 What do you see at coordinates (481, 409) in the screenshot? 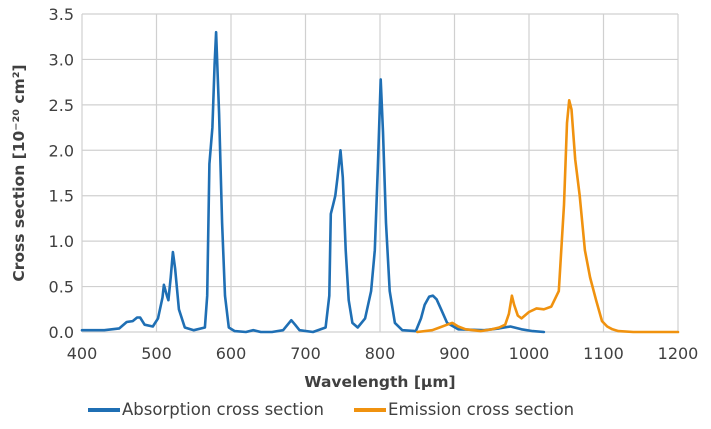
I see `legend-label-emission: Emission cross section` at bounding box center [481, 409].